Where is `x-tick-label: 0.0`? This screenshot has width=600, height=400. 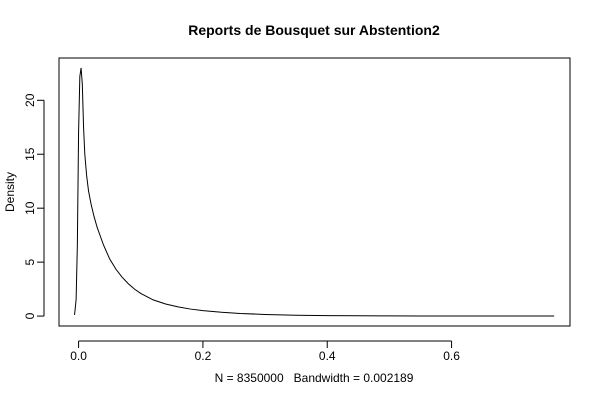 x-tick-label: 0.0 is located at coordinates (78, 356).